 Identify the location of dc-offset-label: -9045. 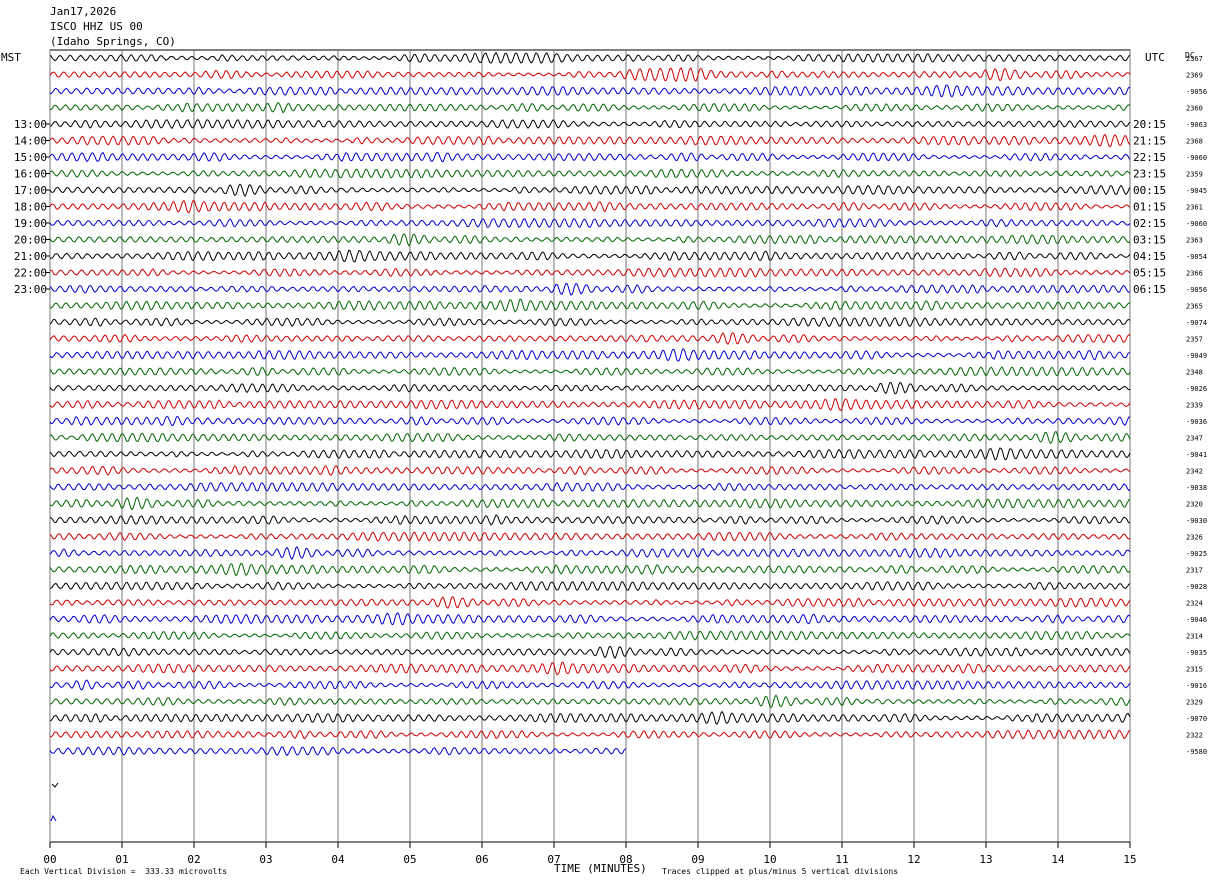
(1196, 191).